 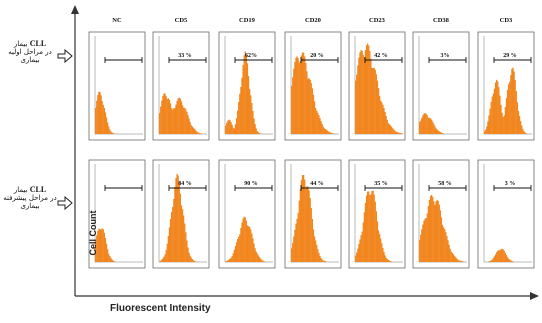 I want to click on y-axis-arrow, so click(x=75, y=9).